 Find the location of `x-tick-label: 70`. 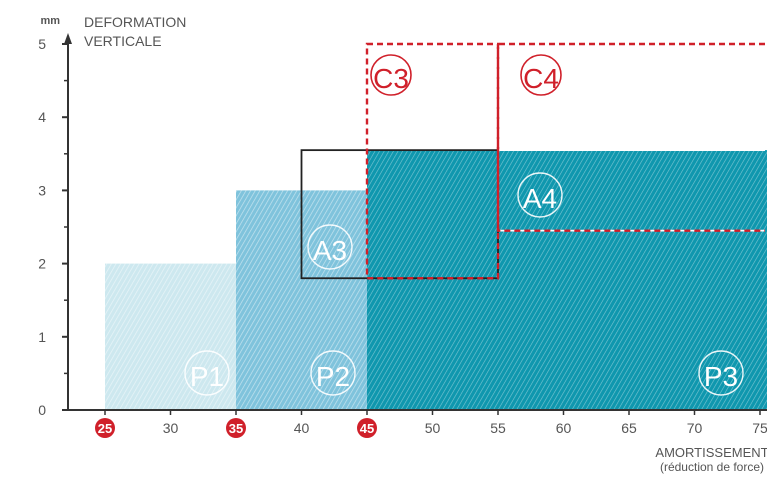

x-tick-label: 70 is located at coordinates (695, 428).